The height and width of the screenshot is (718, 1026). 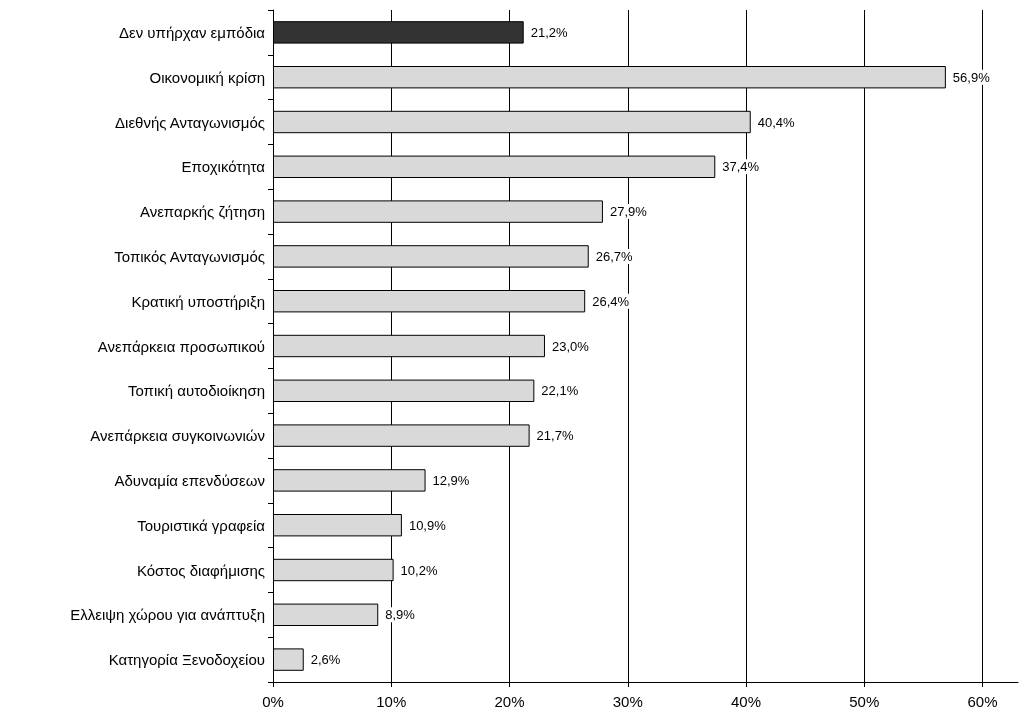 What do you see at coordinates (549, 32) in the screenshot?
I see `data-label: 21,2%` at bounding box center [549, 32].